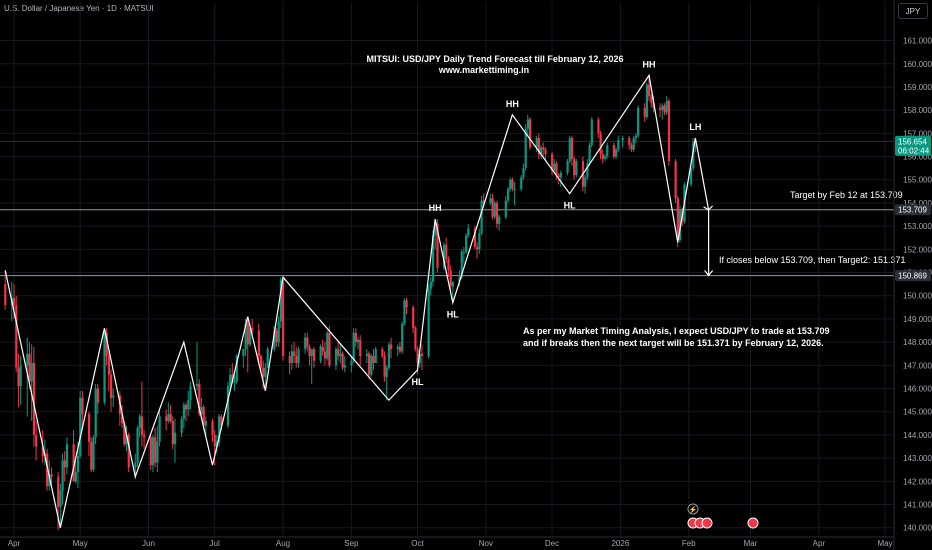 This screenshot has height=550, width=932. Describe the element at coordinates (80, 543) in the screenshot. I see `x-tick-label: May` at that location.